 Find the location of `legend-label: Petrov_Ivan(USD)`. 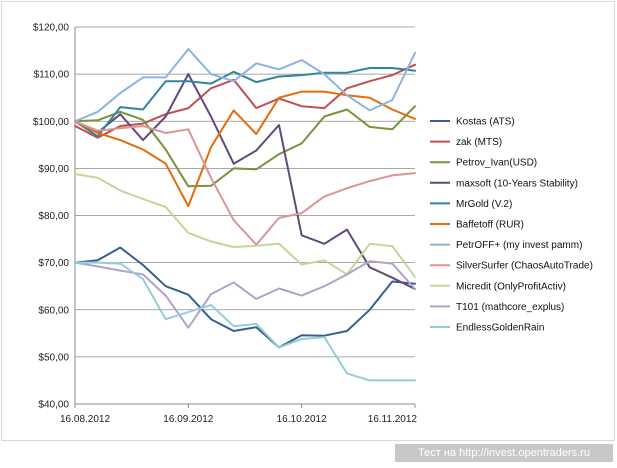

legend-label: Petrov_Ivan(USD) is located at coordinates (496, 163).